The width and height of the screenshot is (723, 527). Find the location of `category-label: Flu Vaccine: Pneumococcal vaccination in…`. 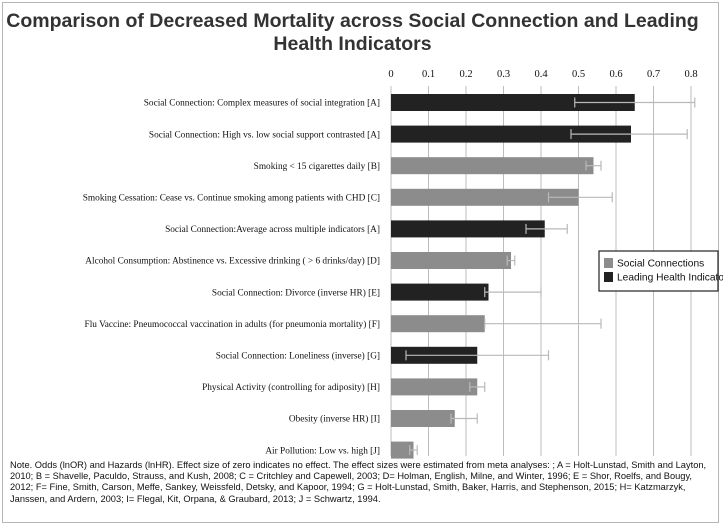

category-label: Flu Vaccine: Pneumococcal vaccination in… is located at coordinates (232, 324).